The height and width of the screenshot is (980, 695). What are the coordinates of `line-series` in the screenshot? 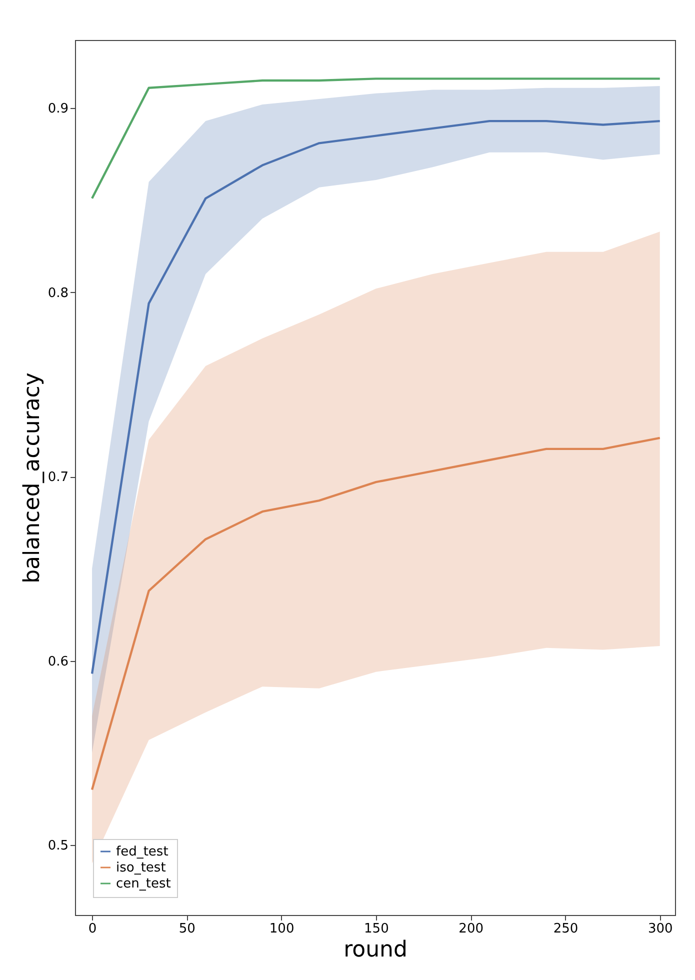 It's located at (375, 139).